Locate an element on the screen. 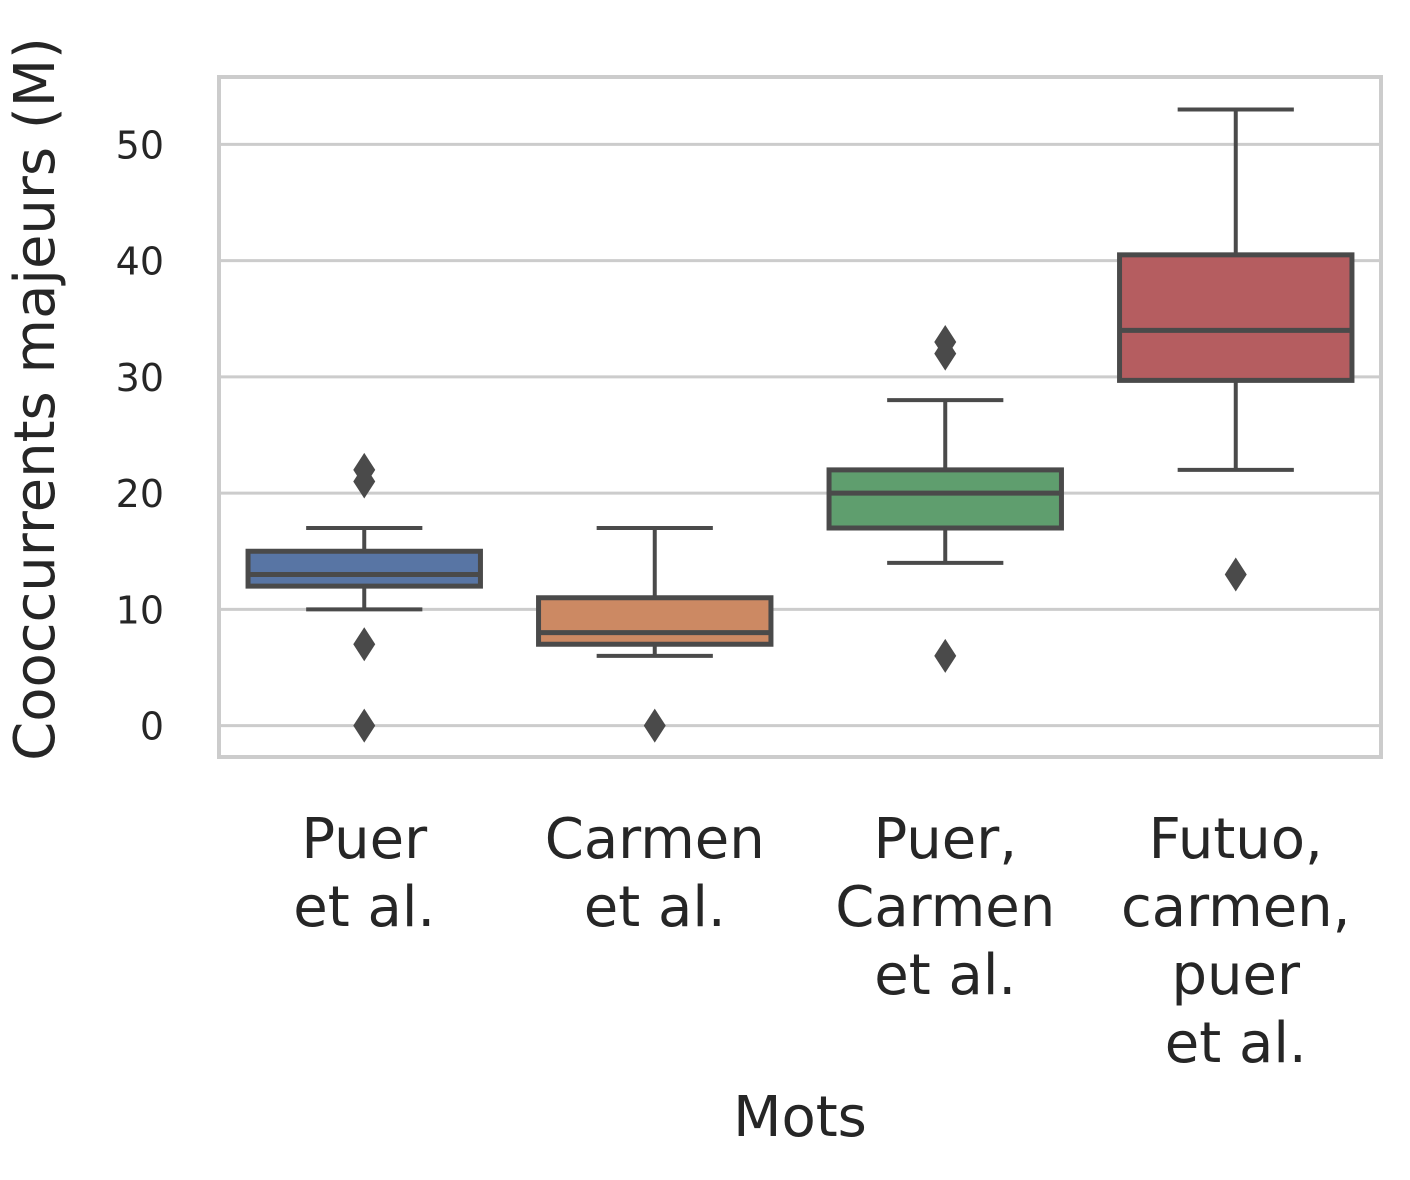 The image size is (1410, 1180). x-tick-label-line: Futuo, is located at coordinates (1236, 839).